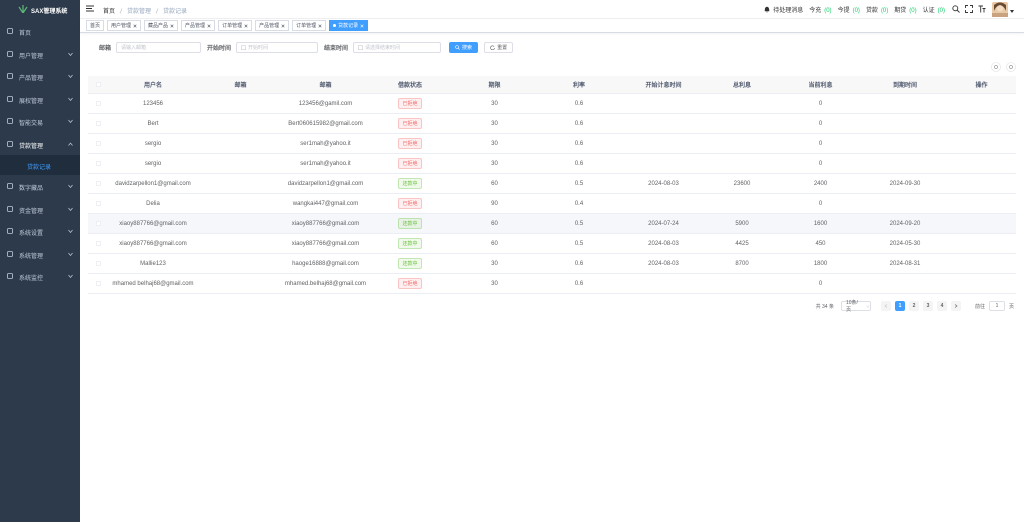 Image resolution: width=1024 pixels, height=522 pixels. Describe the element at coordinates (240, 86) in the screenshot. I see `header-cell: 邮箱` at that location.